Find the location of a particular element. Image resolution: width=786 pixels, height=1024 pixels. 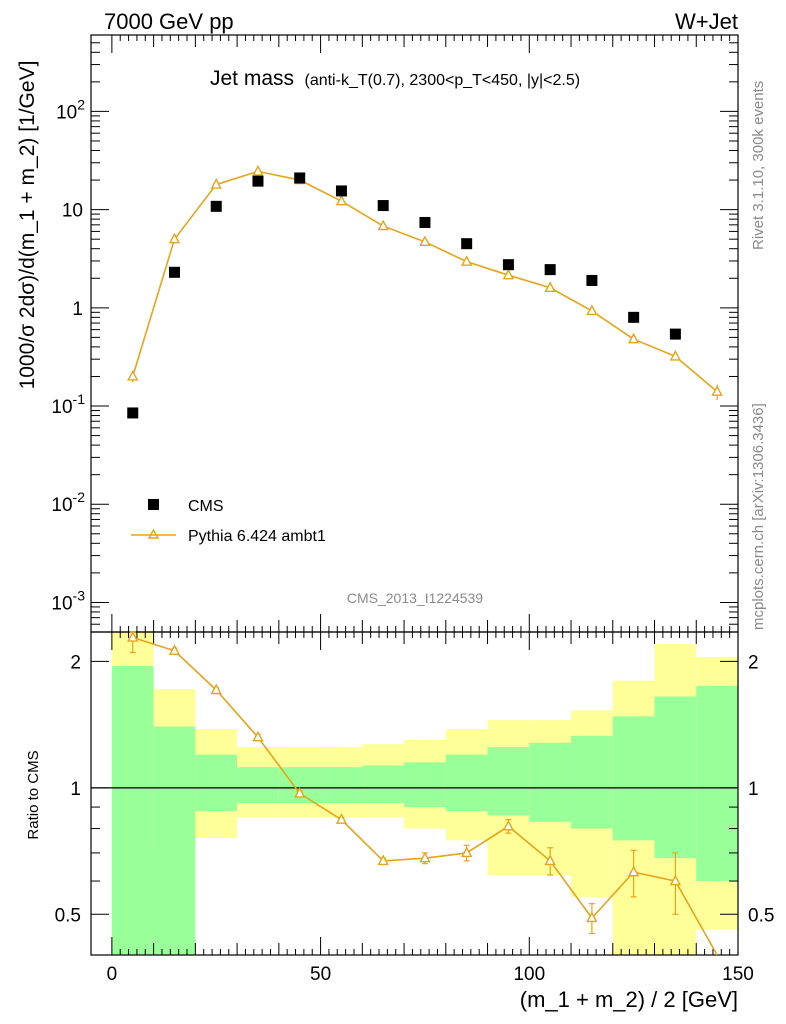

ratio-ytick-label-right: 0.5 is located at coordinates (761, 915).